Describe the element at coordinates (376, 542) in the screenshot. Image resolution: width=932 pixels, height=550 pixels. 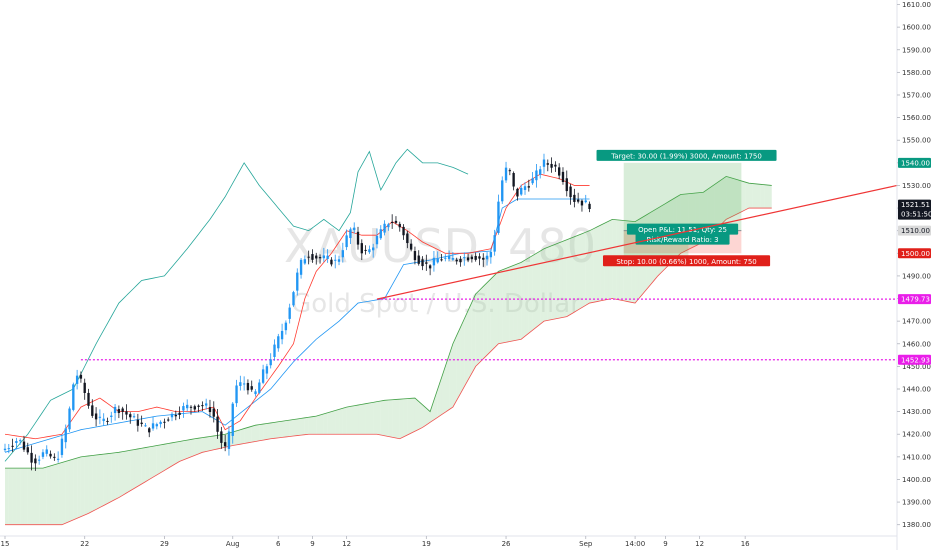
I see `x-axis: 15 22 29 Aug 6 9 12 19 26 Sep 14:00 9 12 16` at that location.